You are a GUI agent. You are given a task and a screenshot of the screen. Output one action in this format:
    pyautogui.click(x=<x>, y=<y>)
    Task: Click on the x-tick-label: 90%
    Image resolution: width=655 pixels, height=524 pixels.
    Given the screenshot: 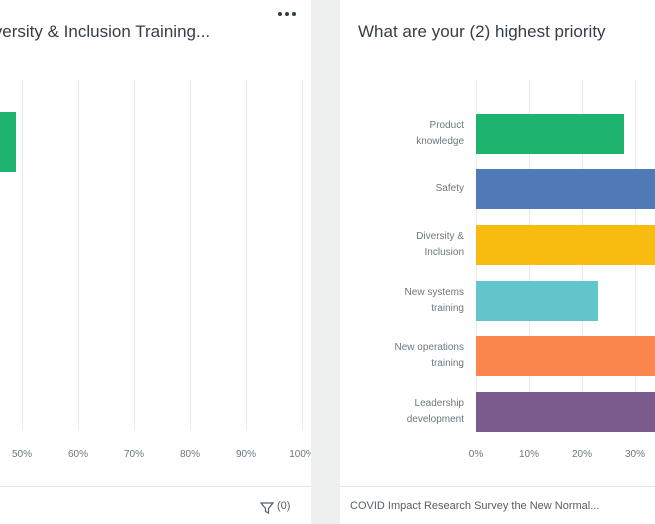 What is the action you would take?
    pyautogui.click(x=245, y=454)
    